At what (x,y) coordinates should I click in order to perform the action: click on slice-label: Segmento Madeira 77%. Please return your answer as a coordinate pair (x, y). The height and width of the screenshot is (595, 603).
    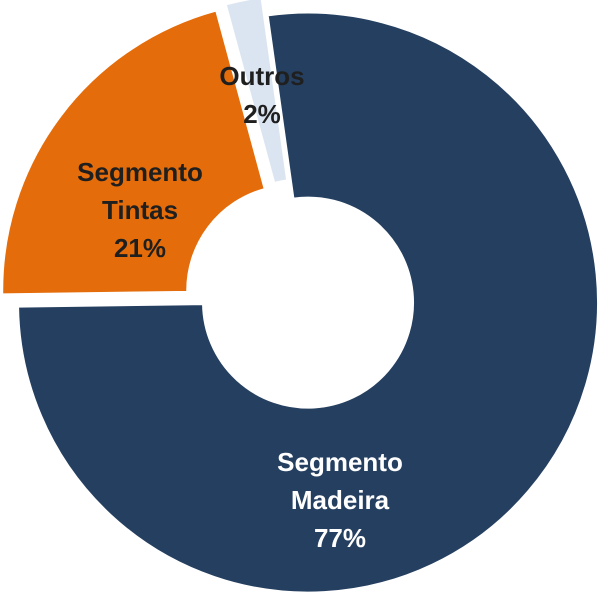
    Looking at the image, I should click on (340, 500).